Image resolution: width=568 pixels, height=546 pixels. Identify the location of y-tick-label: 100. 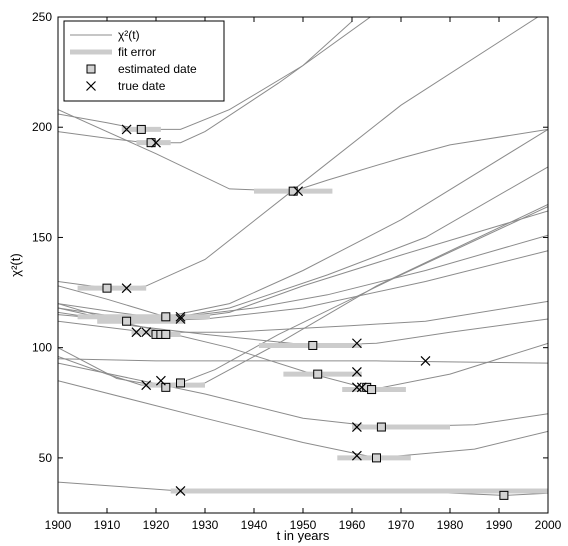
(42, 348).